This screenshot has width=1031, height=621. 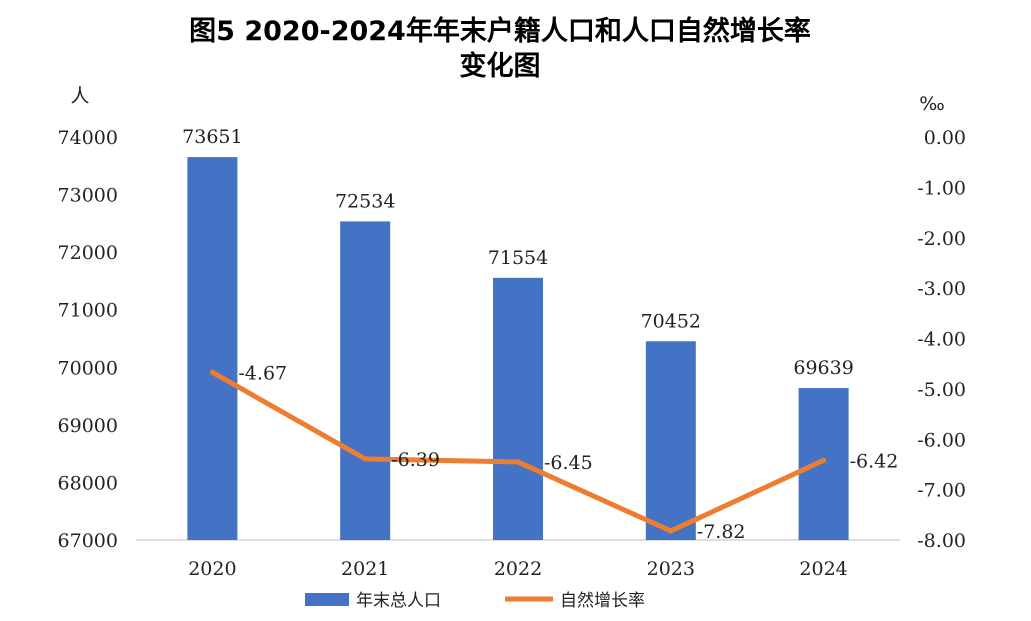 I want to click on legend-label-line: 自然增长率, so click(x=602, y=601).